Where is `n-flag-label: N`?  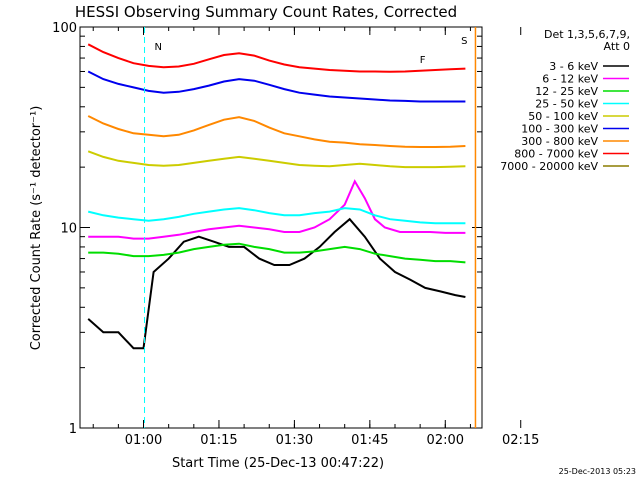
n-flag-label: N is located at coordinates (158, 47).